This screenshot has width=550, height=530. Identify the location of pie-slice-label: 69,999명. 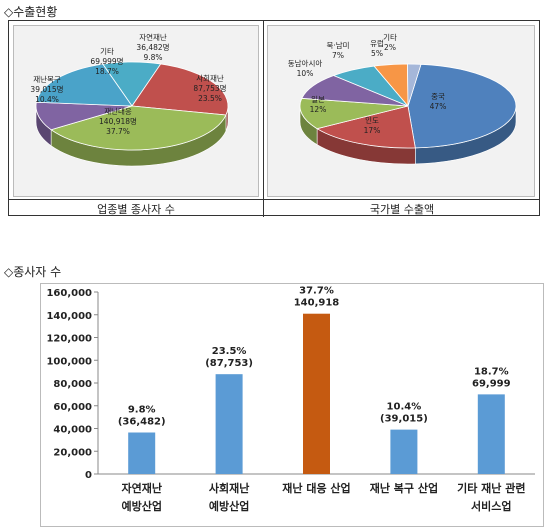
(106, 61).